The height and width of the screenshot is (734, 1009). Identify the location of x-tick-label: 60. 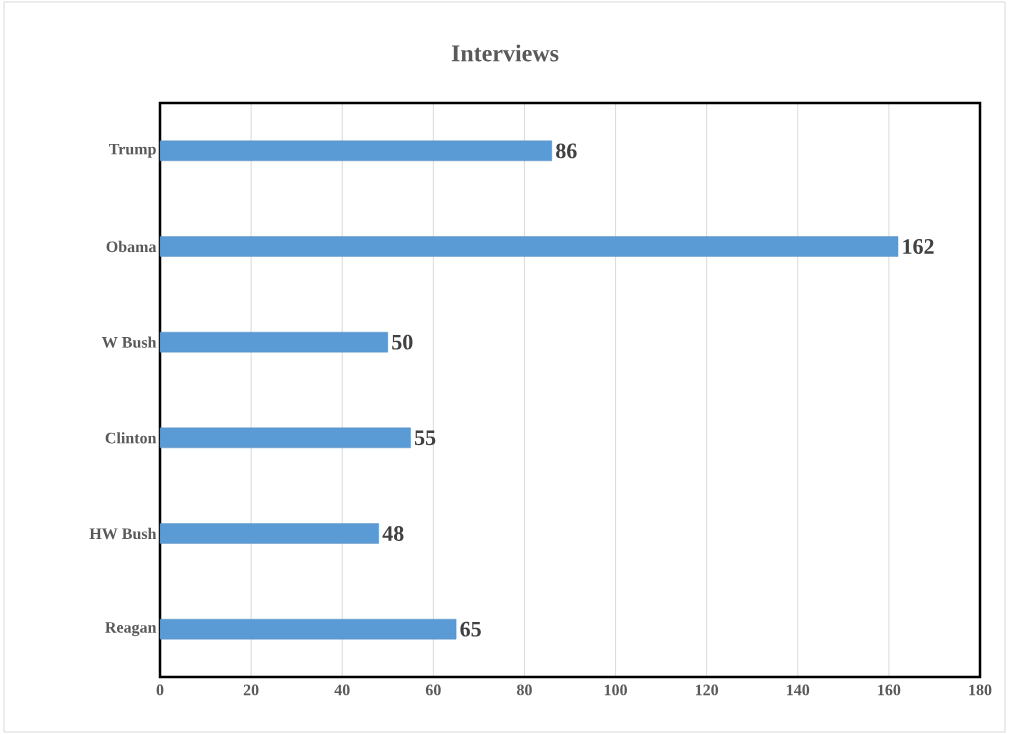
(433, 690).